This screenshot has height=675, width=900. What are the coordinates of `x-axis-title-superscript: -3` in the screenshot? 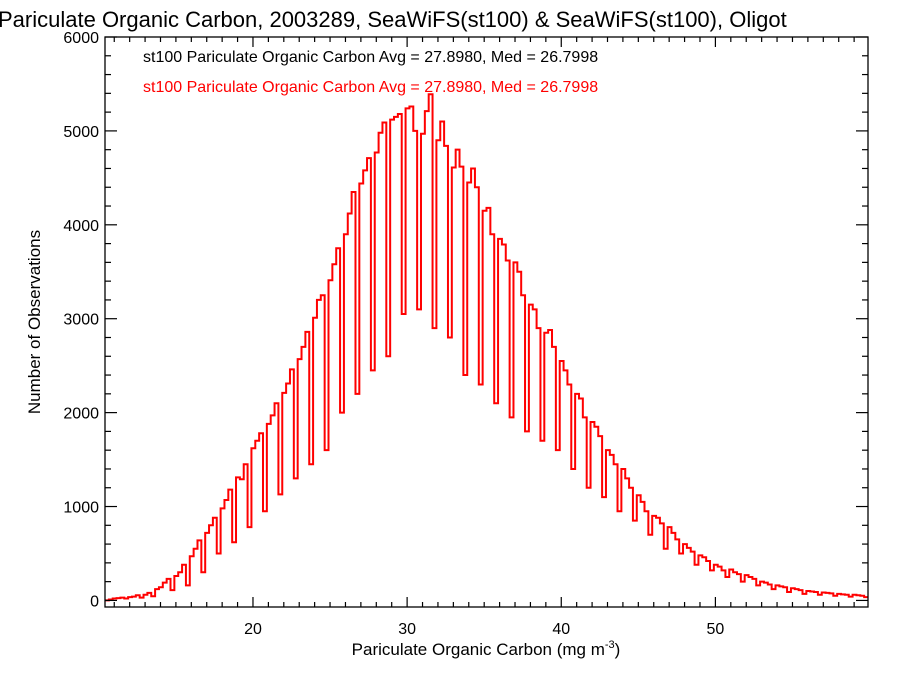 It's located at (610, 645).